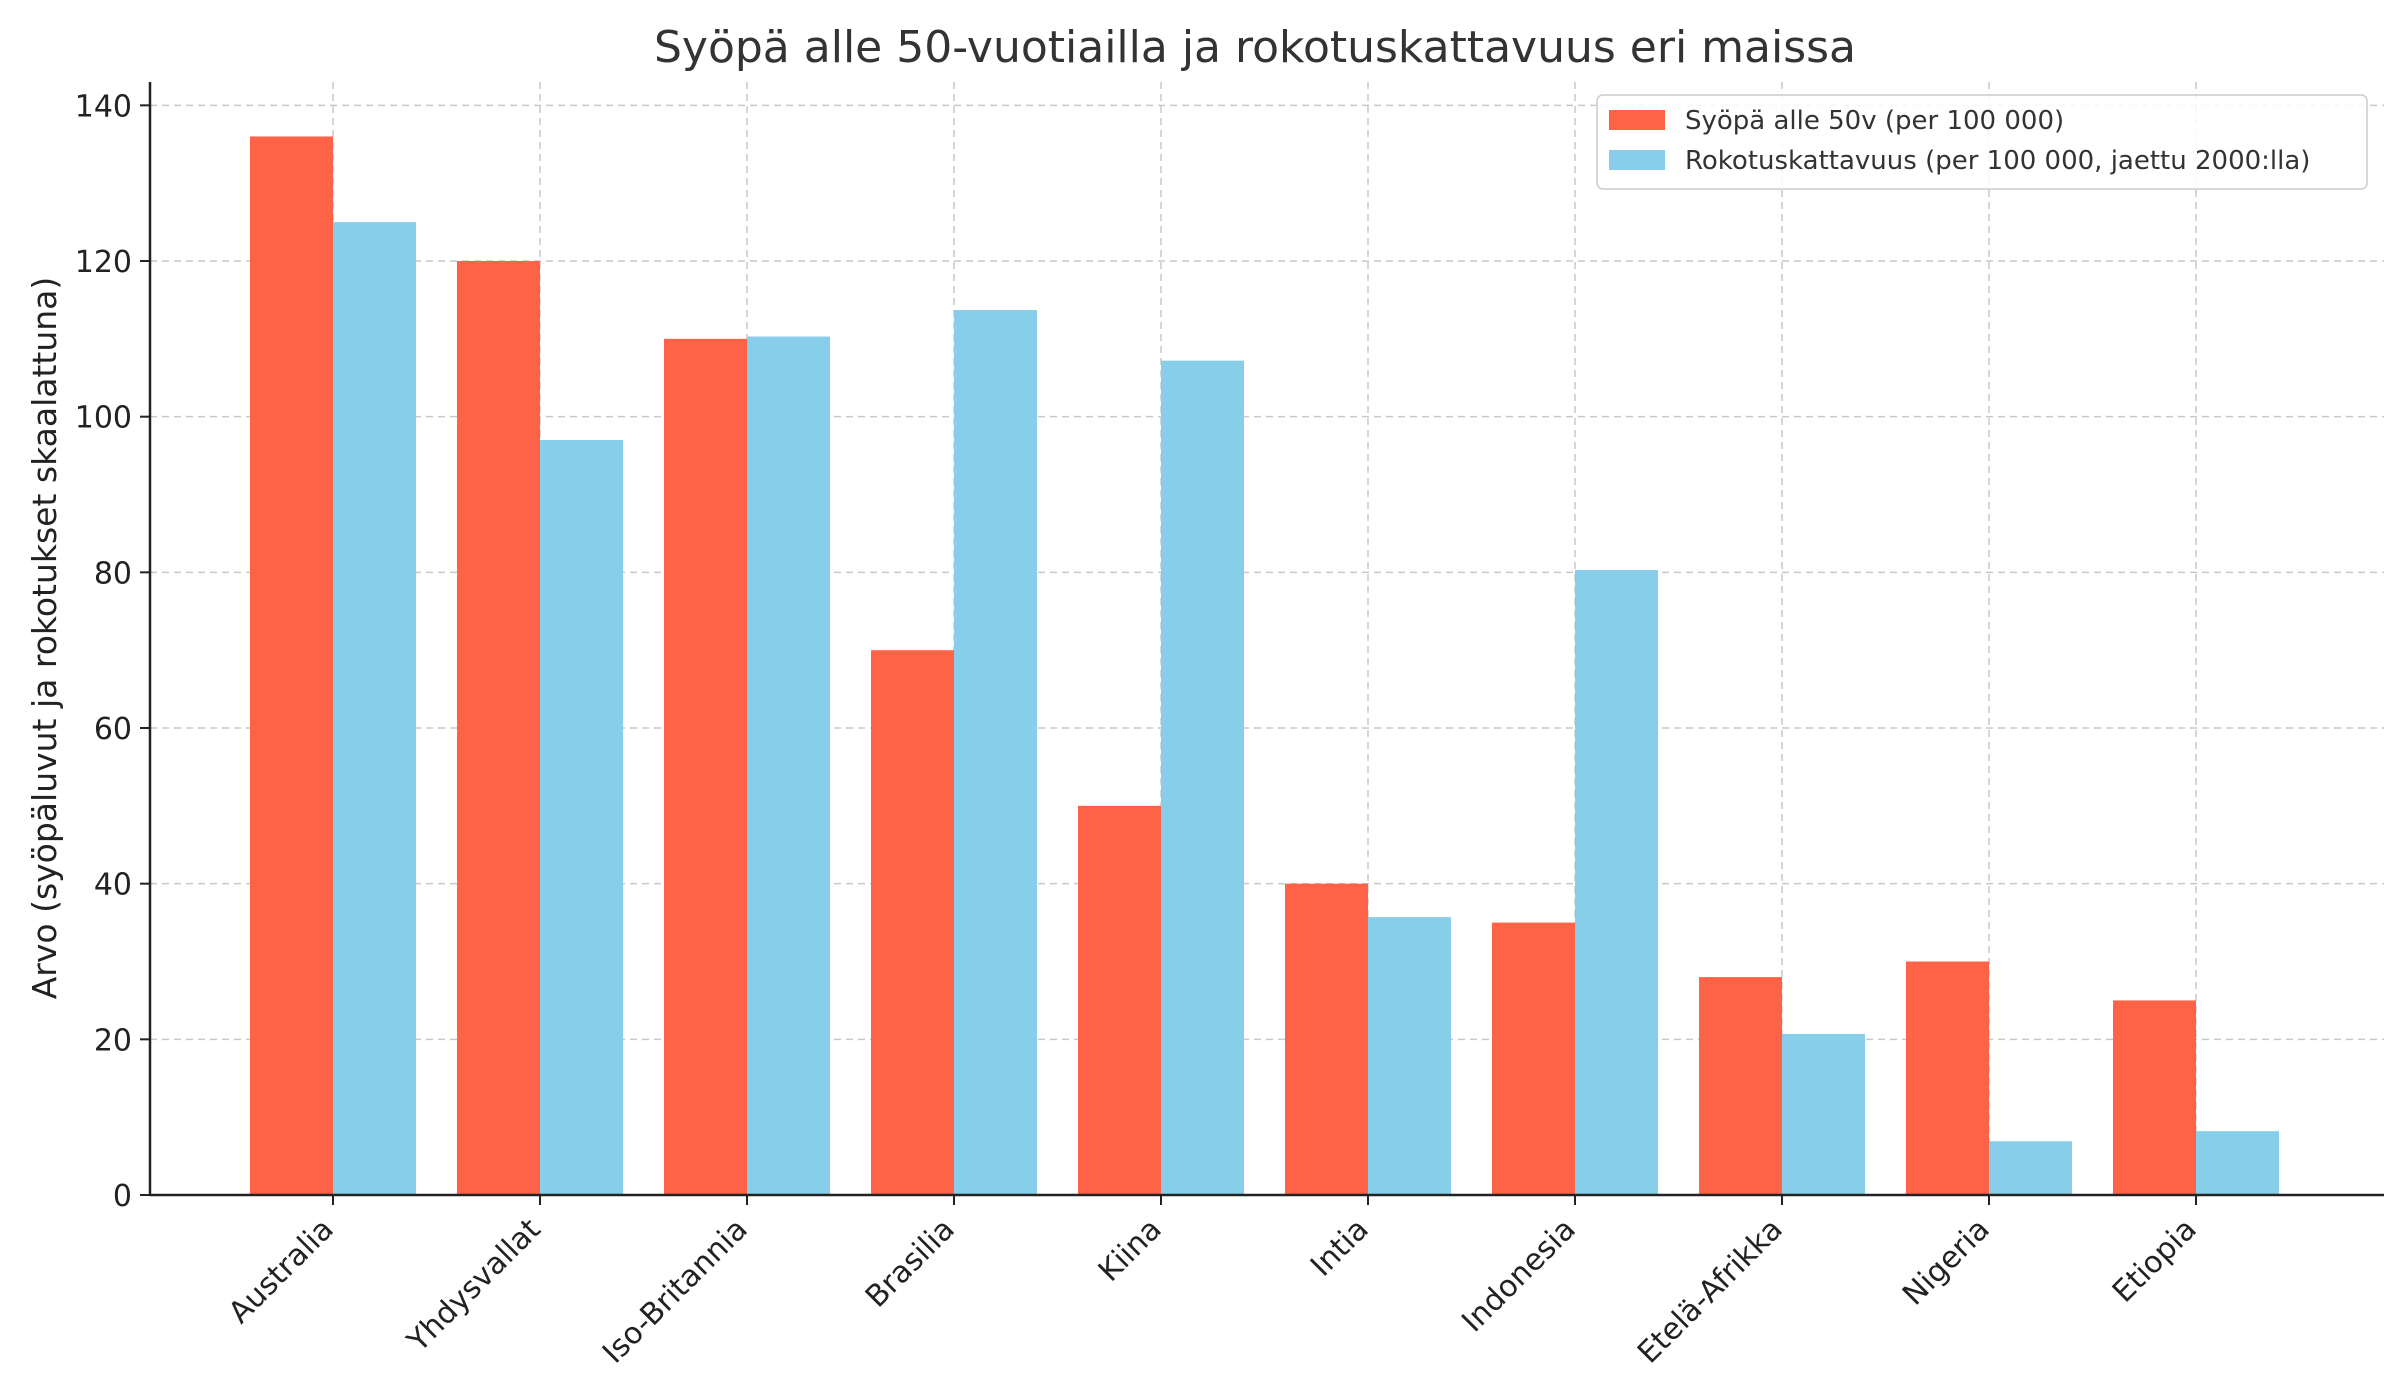  What do you see at coordinates (1946, 1262) in the screenshot?
I see `x-tick-label: Nigeria` at bounding box center [1946, 1262].